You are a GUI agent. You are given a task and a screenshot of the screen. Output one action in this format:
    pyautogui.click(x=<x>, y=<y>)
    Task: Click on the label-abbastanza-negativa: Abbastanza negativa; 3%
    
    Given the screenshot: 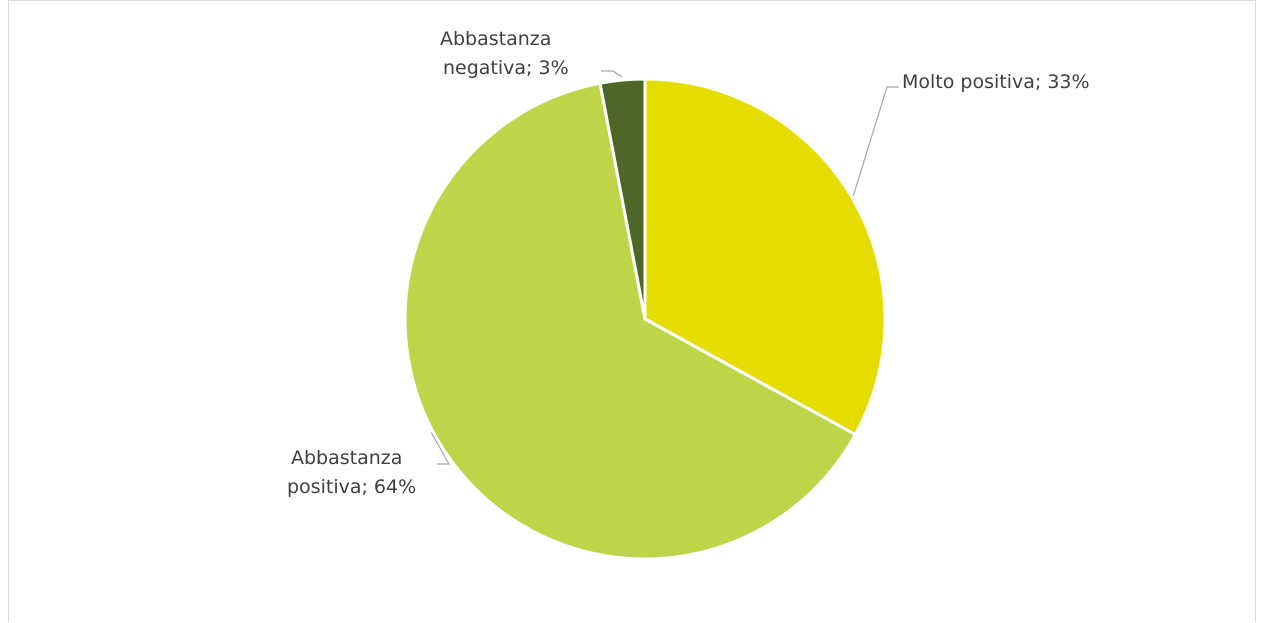 What is the action you would take?
    pyautogui.click(x=504, y=53)
    